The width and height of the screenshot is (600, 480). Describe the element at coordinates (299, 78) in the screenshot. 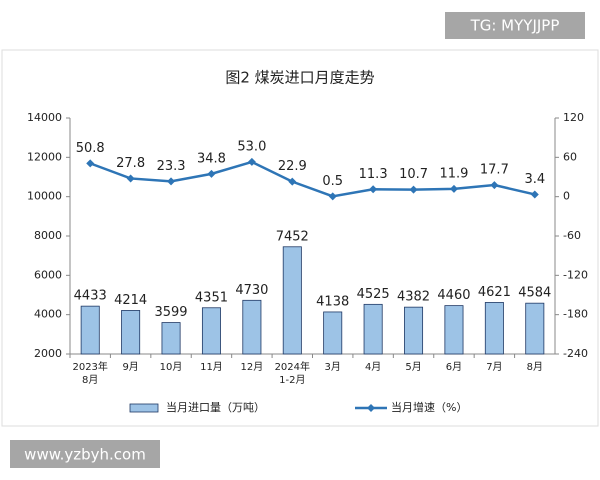

I see `chart-title: 图2 煤炭进口月度走势` at that location.